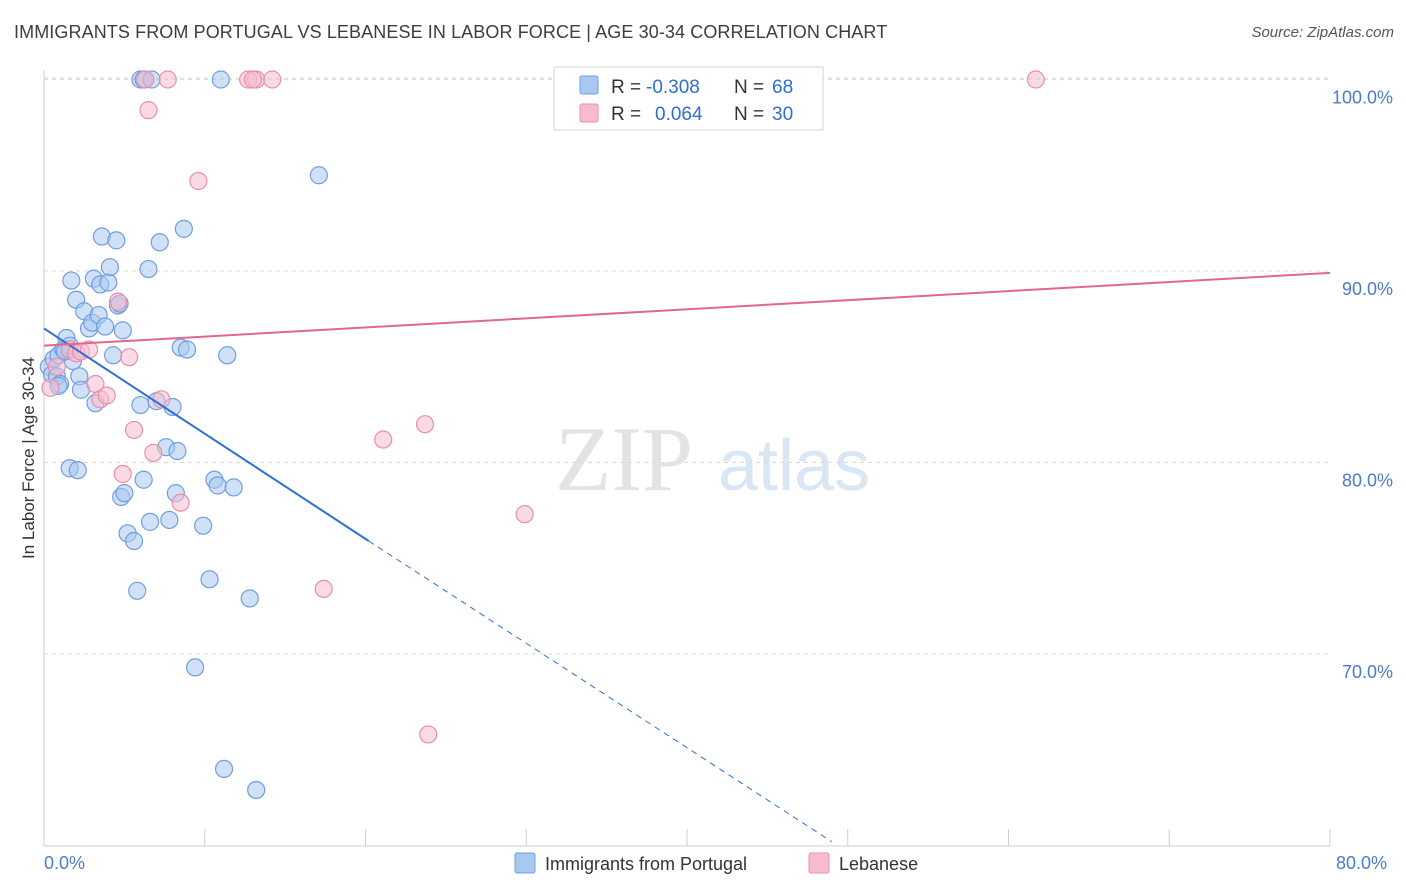  What do you see at coordinates (782, 87) in the screenshot?
I see `stats-legend-n-value-portugal: 68` at bounding box center [782, 87].